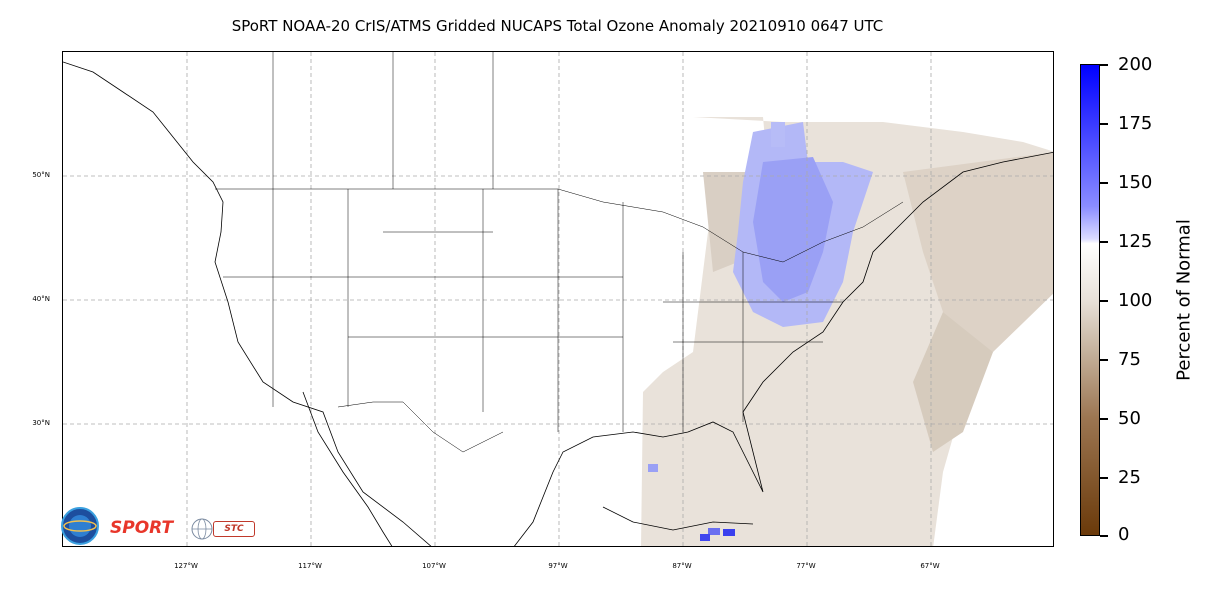  I want to click on colorbar-label-50: 50, so click(1129, 418).